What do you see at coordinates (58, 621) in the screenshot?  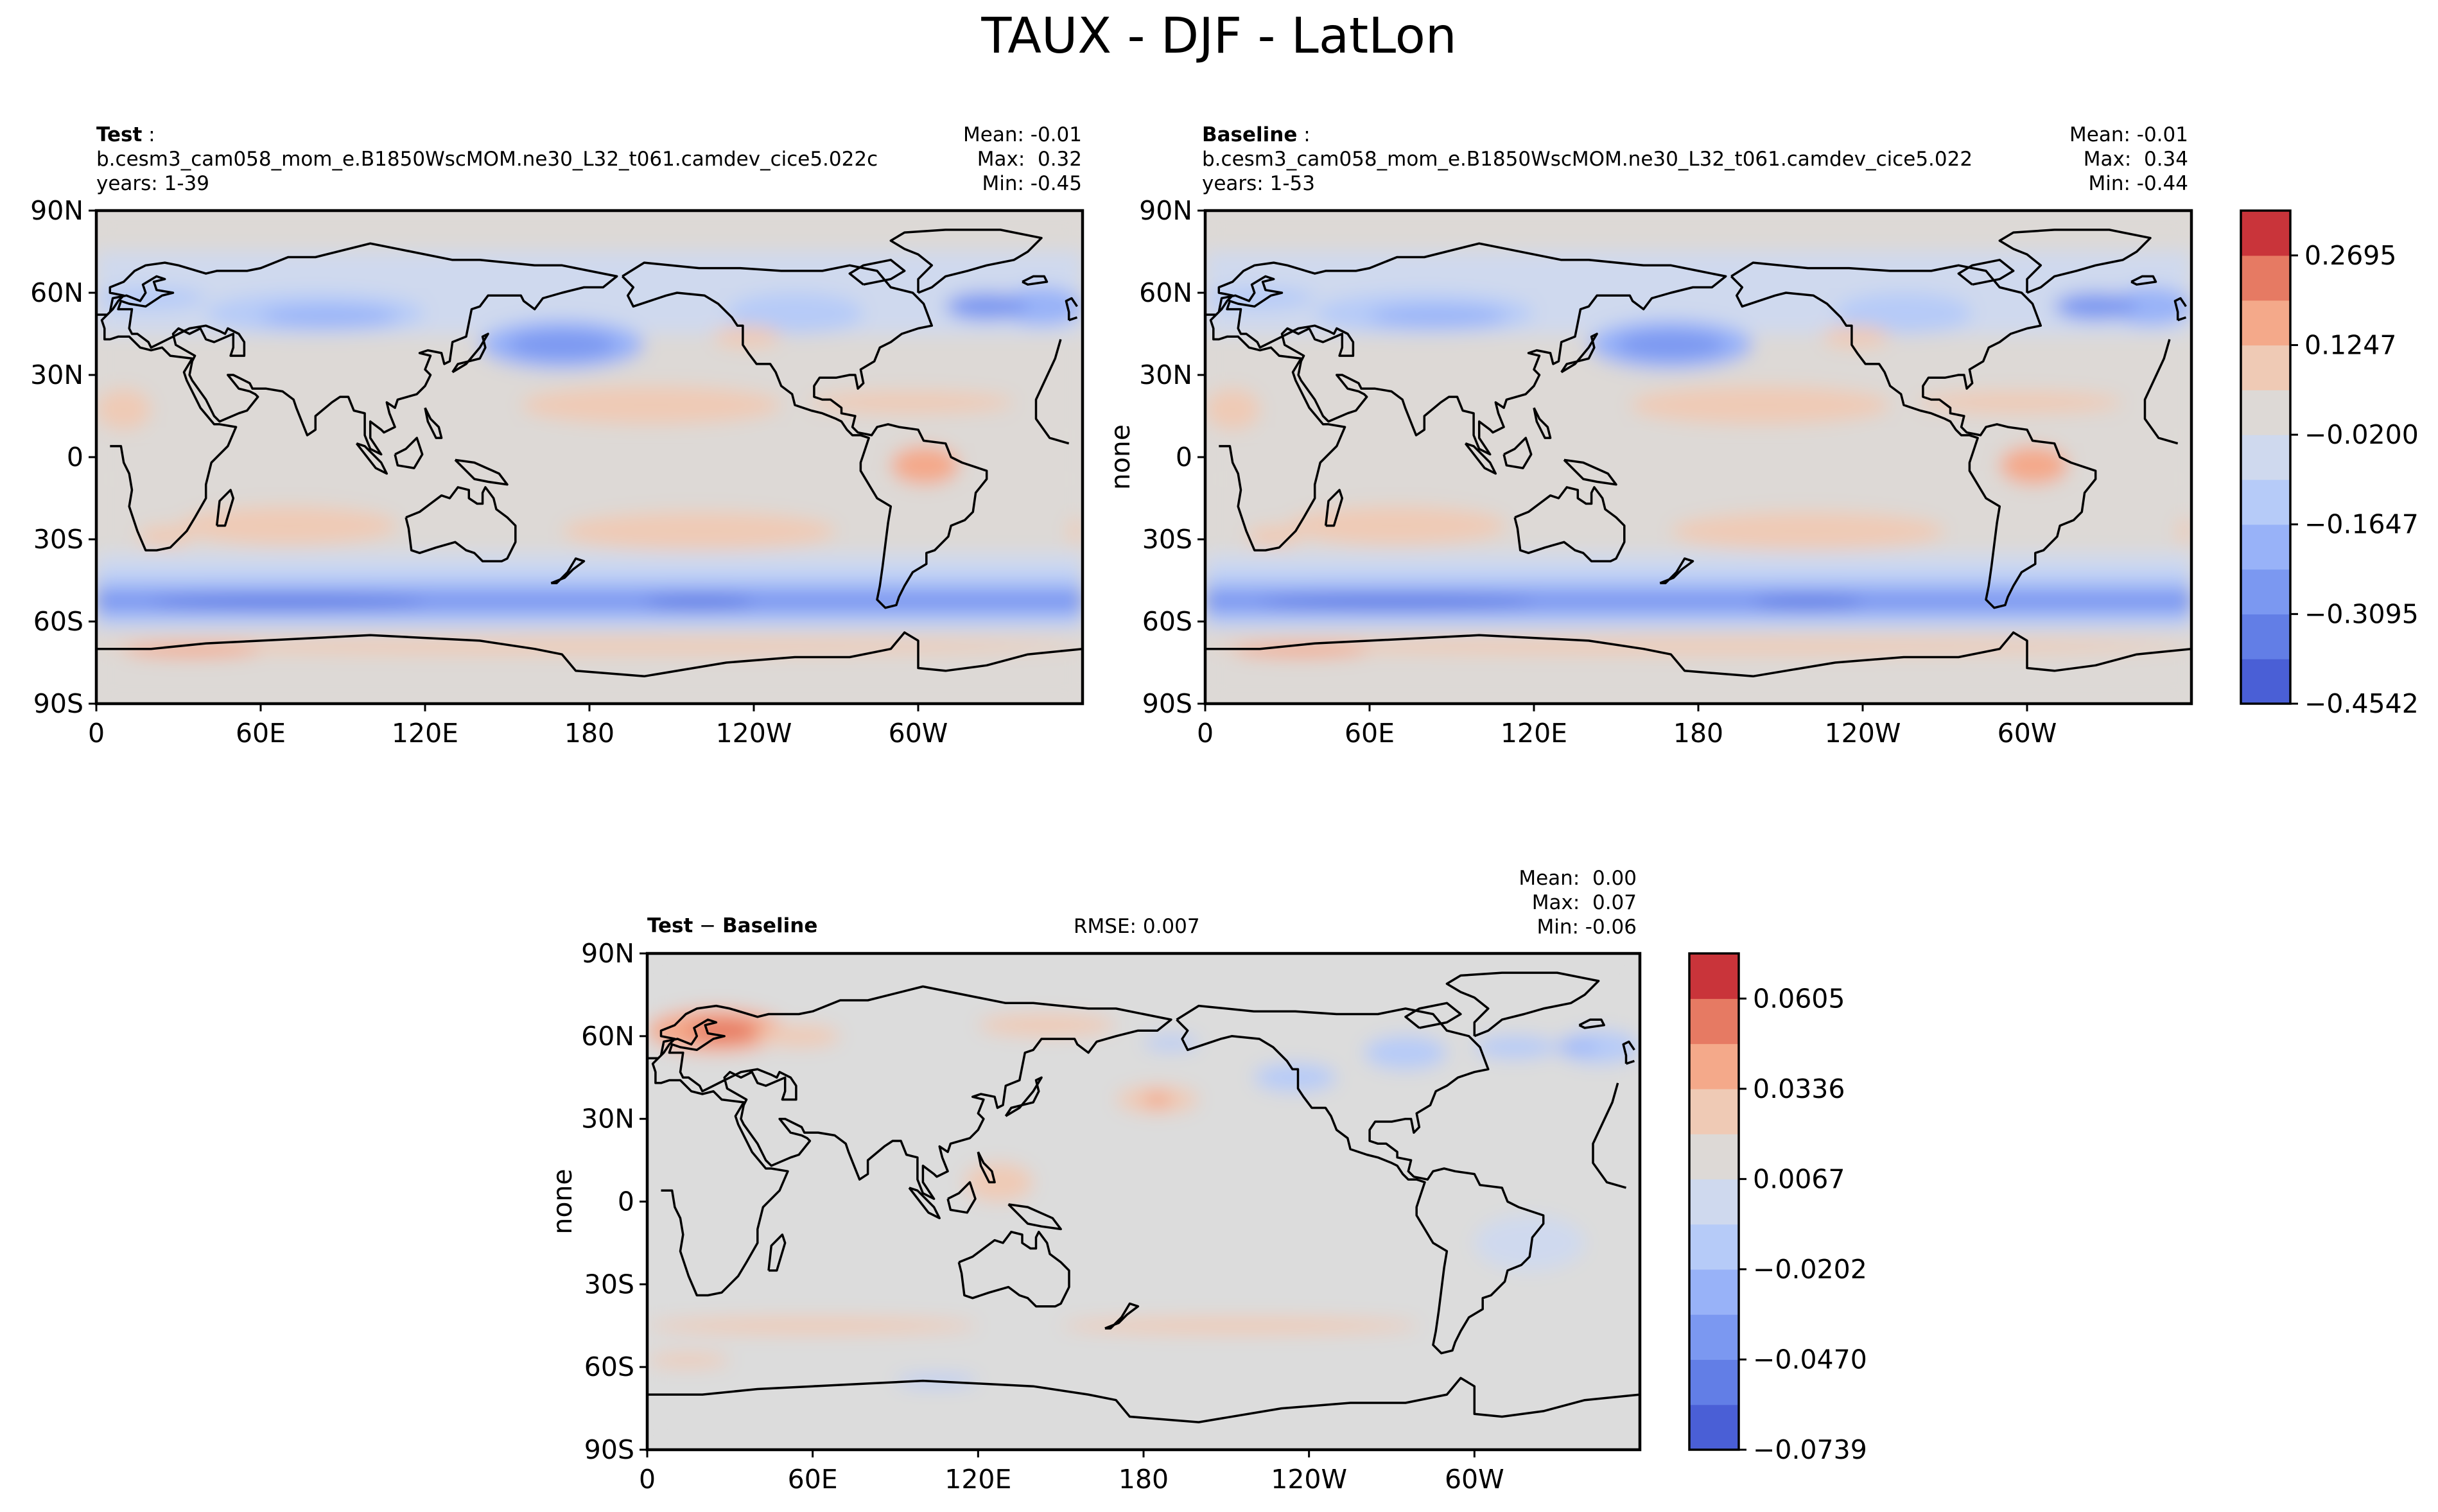 I see `y-tick-label: 60S` at bounding box center [58, 621].